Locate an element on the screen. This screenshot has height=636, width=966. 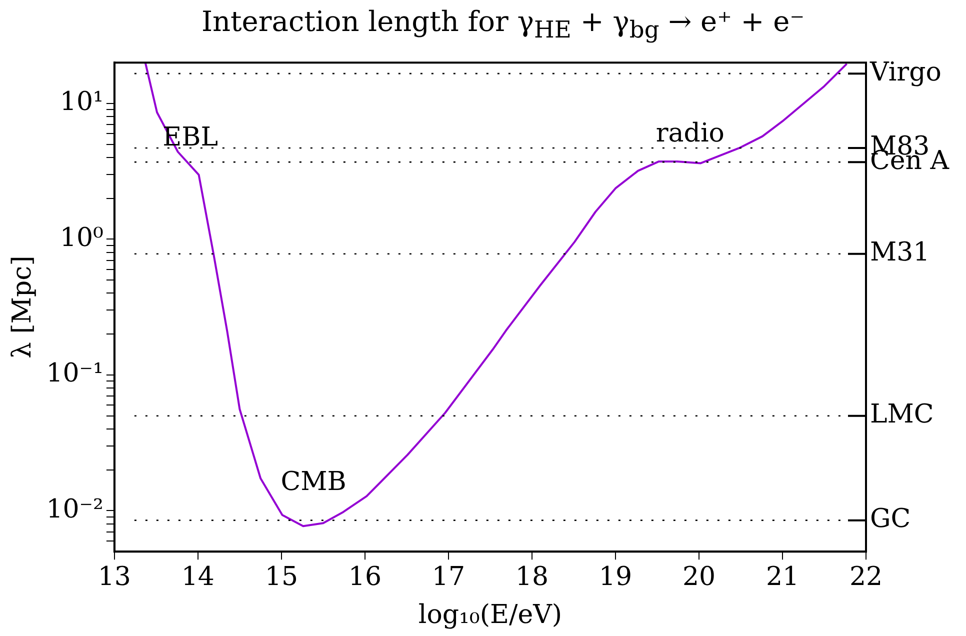
ref-line-label: LMC is located at coordinates (902, 415).